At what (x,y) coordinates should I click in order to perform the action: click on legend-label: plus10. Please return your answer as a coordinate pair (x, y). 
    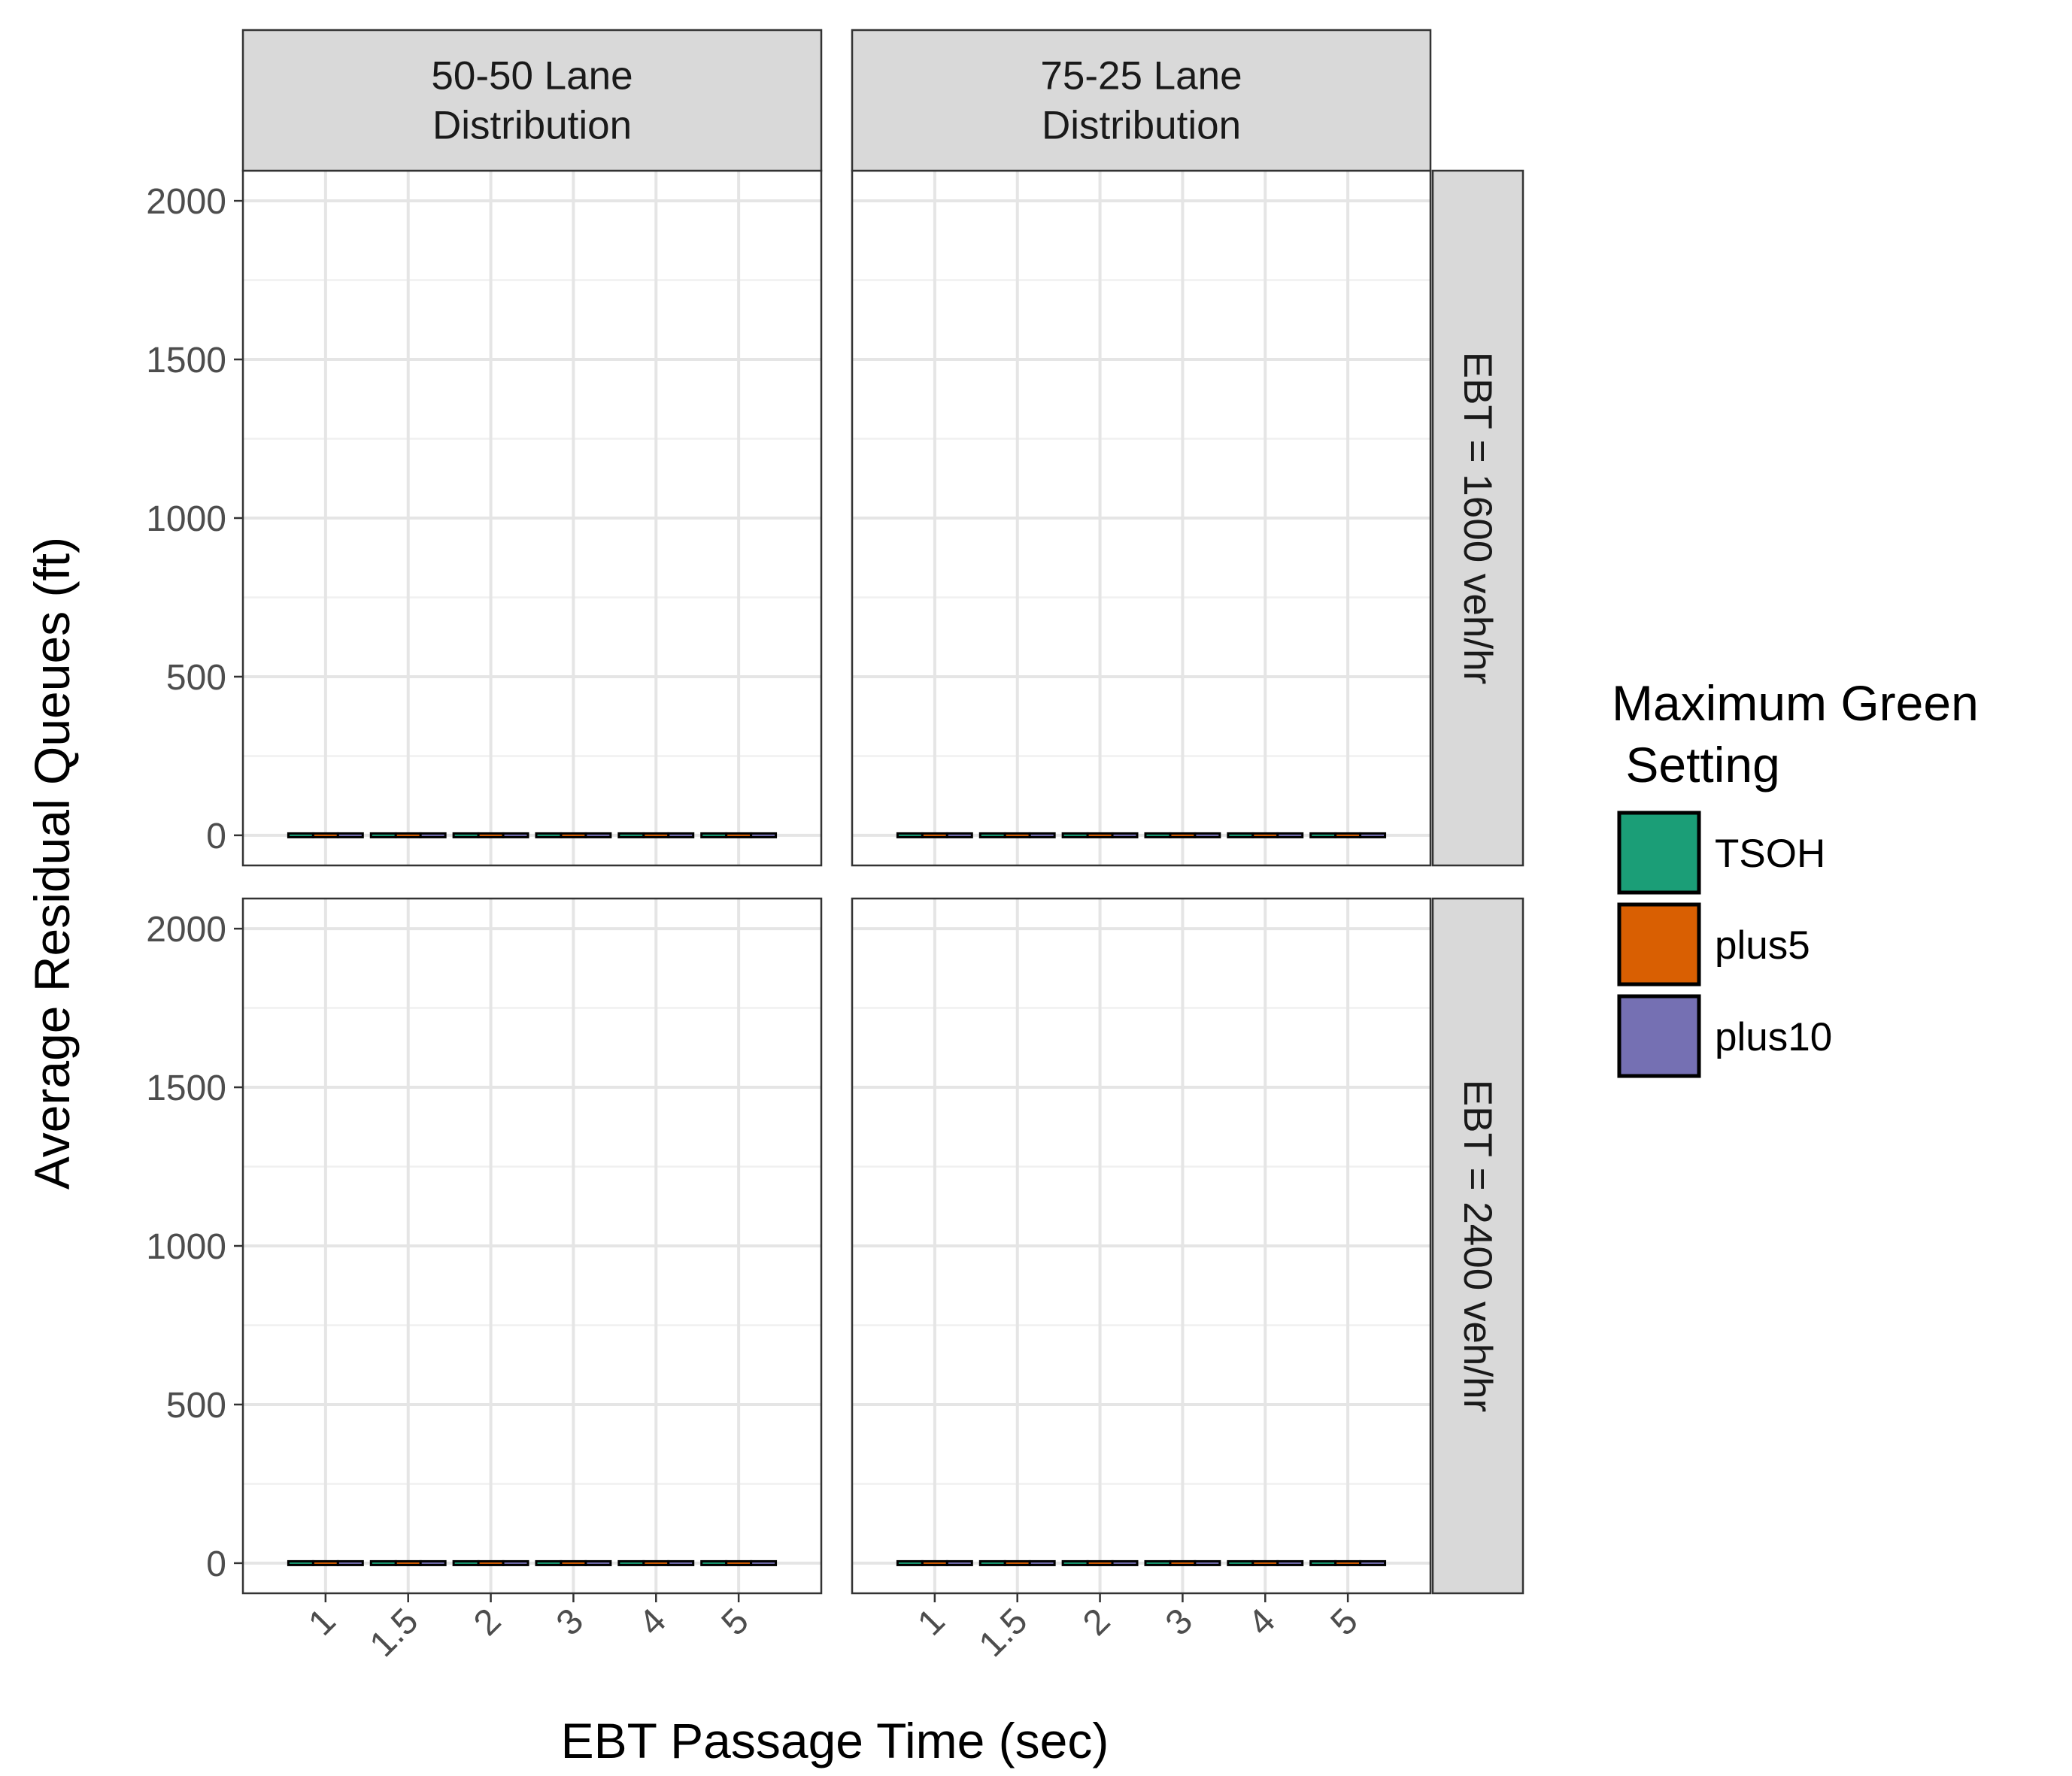
    Looking at the image, I should click on (1773, 1037).